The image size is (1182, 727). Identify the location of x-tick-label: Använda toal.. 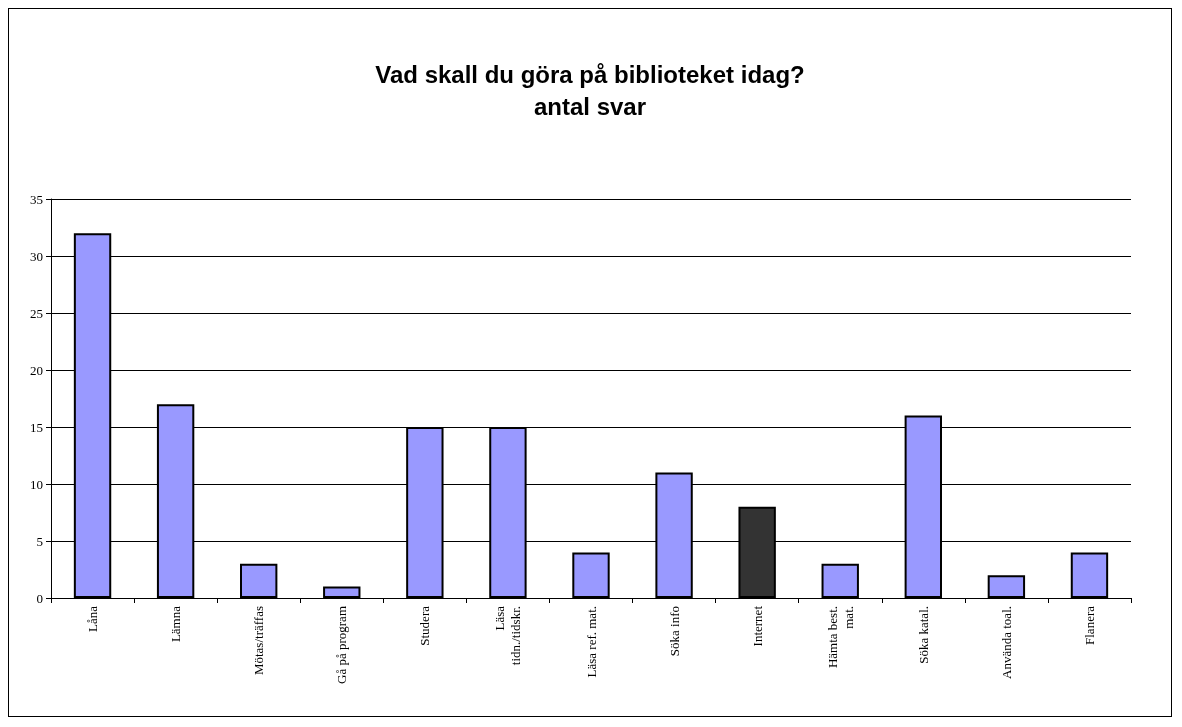
(1006, 642).